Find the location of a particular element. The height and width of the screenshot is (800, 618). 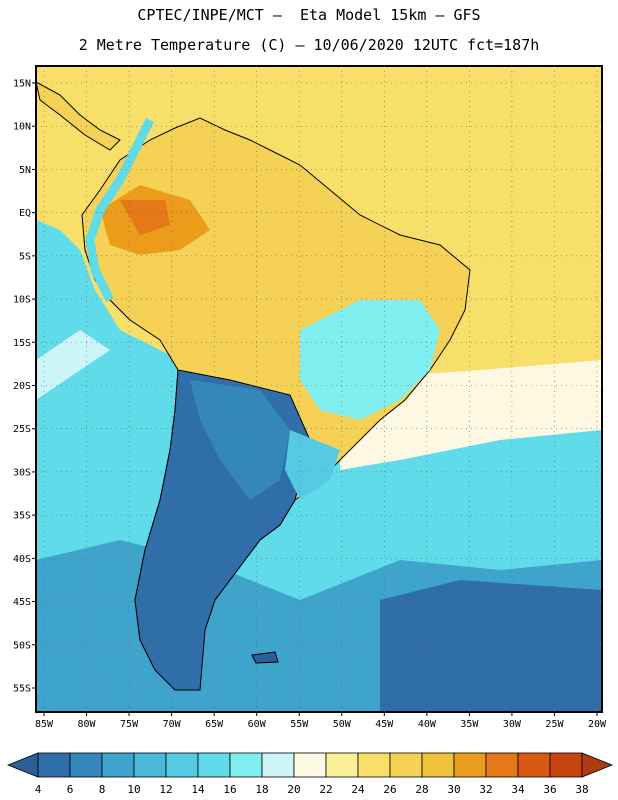

lon-label: 55W is located at coordinates (299, 724).